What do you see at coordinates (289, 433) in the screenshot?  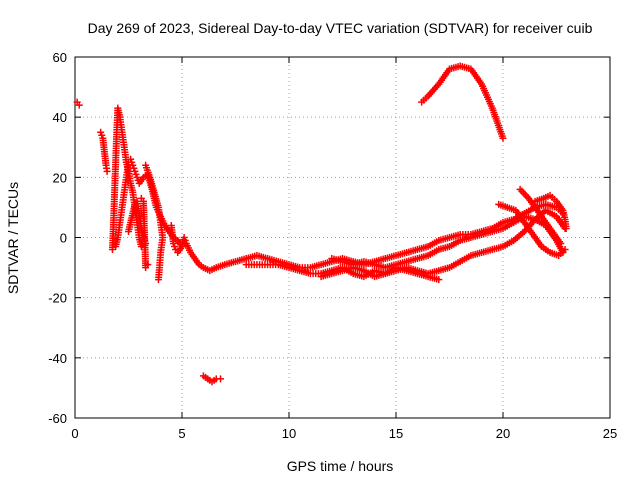 I see `x-tick-label: 10` at bounding box center [289, 433].